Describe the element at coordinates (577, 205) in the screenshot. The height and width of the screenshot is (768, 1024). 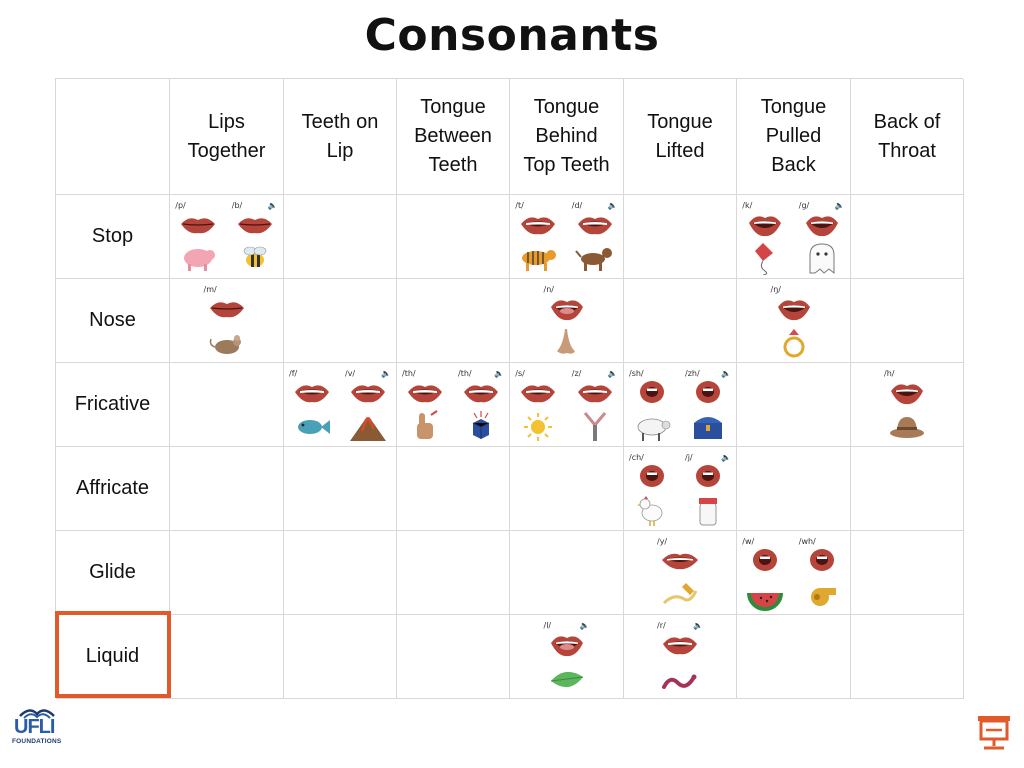
I see `phoneme-label: /d/` at that location.